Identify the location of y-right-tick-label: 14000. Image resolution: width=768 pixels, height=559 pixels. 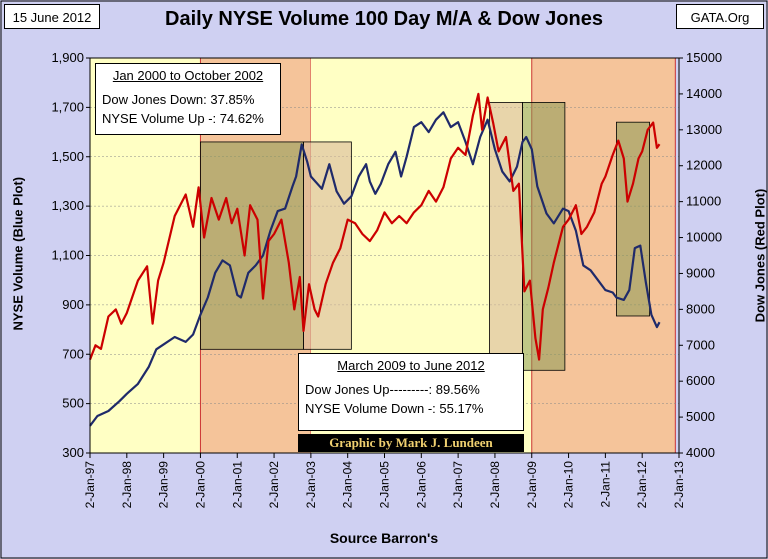
(704, 93).